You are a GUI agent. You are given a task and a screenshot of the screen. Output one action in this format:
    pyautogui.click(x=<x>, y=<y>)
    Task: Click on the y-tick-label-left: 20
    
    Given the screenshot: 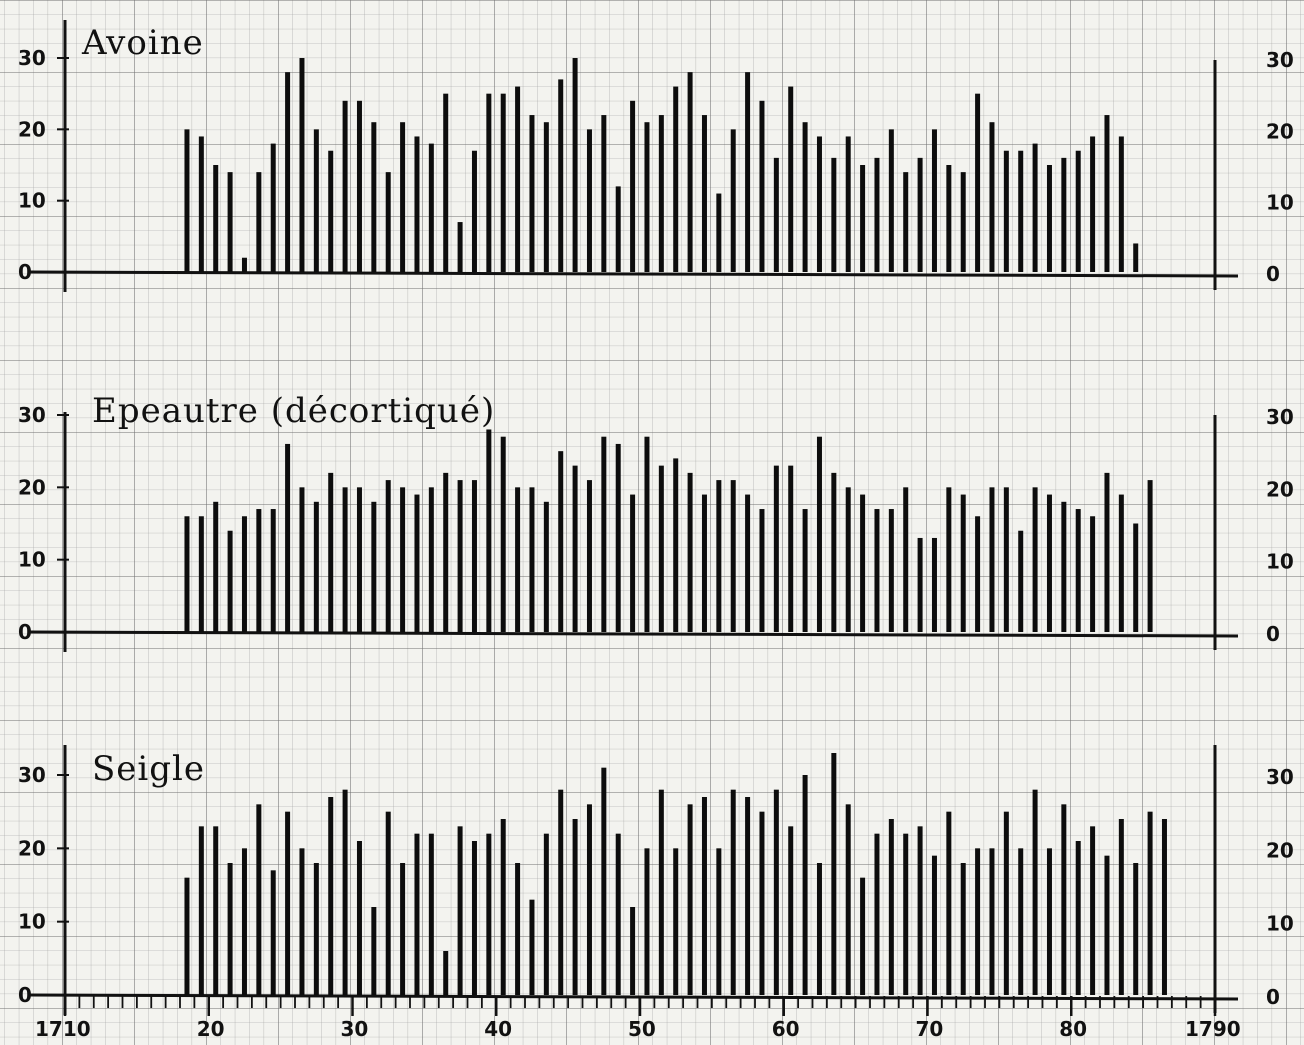 What is the action you would take?
    pyautogui.click(x=32, y=487)
    